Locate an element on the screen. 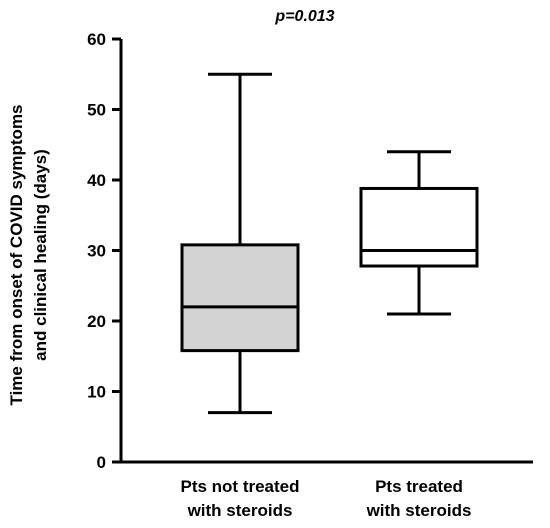  y-tick-label-0: 0 is located at coordinates (101, 462).